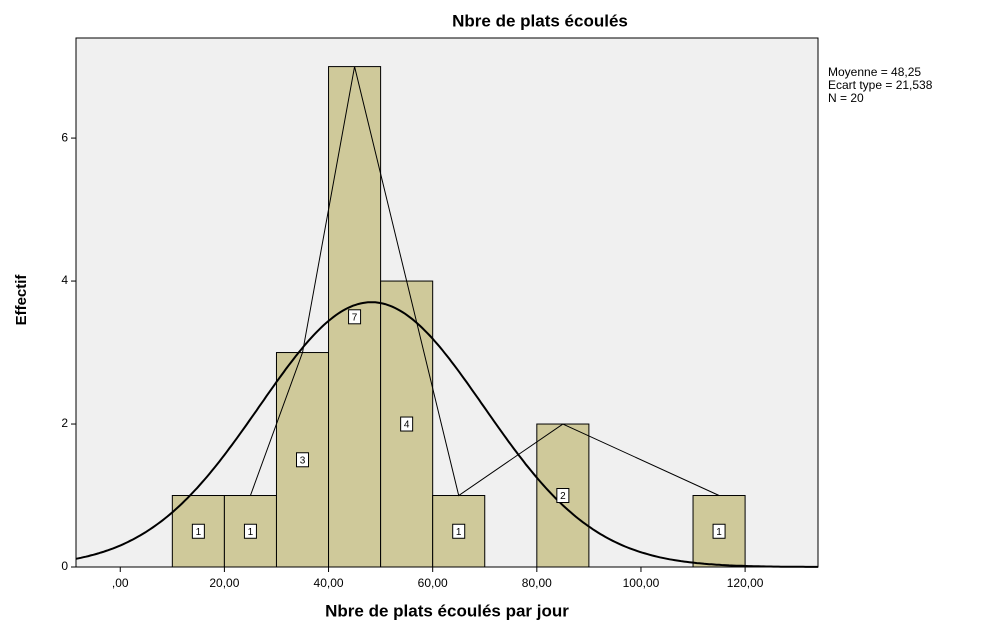 The image size is (998, 626). What do you see at coordinates (120, 583) in the screenshot?
I see `x-tick-label: ,00` at bounding box center [120, 583].